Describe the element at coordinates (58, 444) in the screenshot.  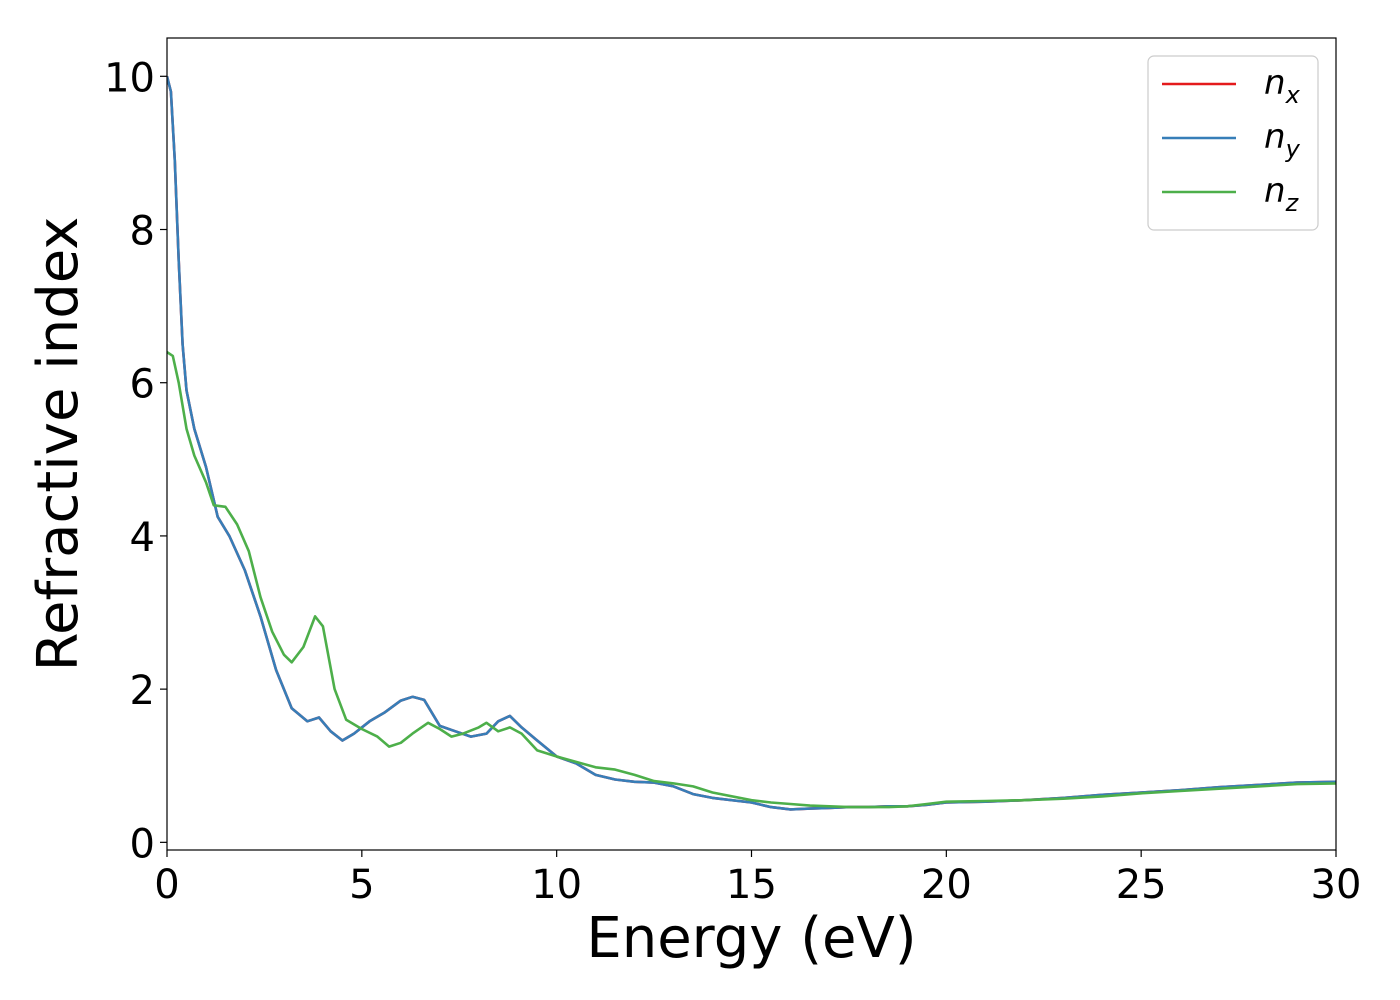
I see `y-axis-title: Refractive index` at that location.